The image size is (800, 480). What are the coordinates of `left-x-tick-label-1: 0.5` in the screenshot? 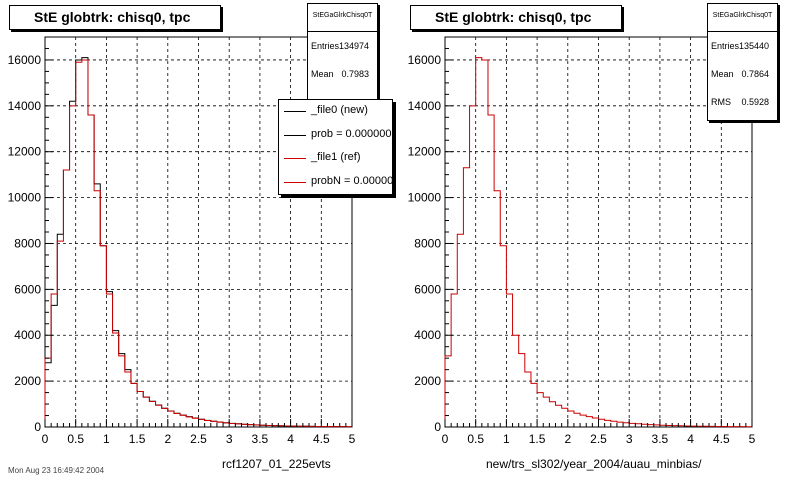 It's located at (75, 439).